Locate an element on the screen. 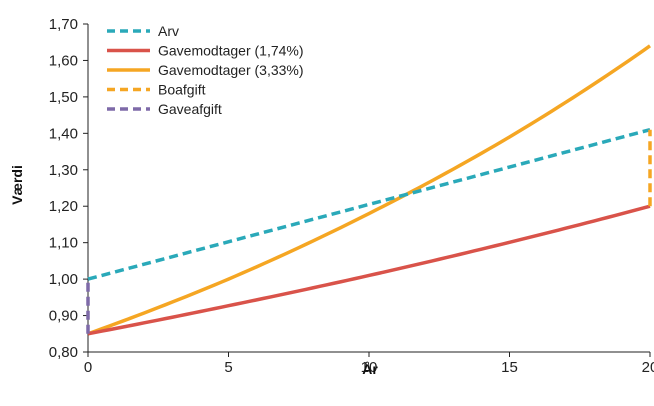  x-tick-label: 0 is located at coordinates (88, 367).